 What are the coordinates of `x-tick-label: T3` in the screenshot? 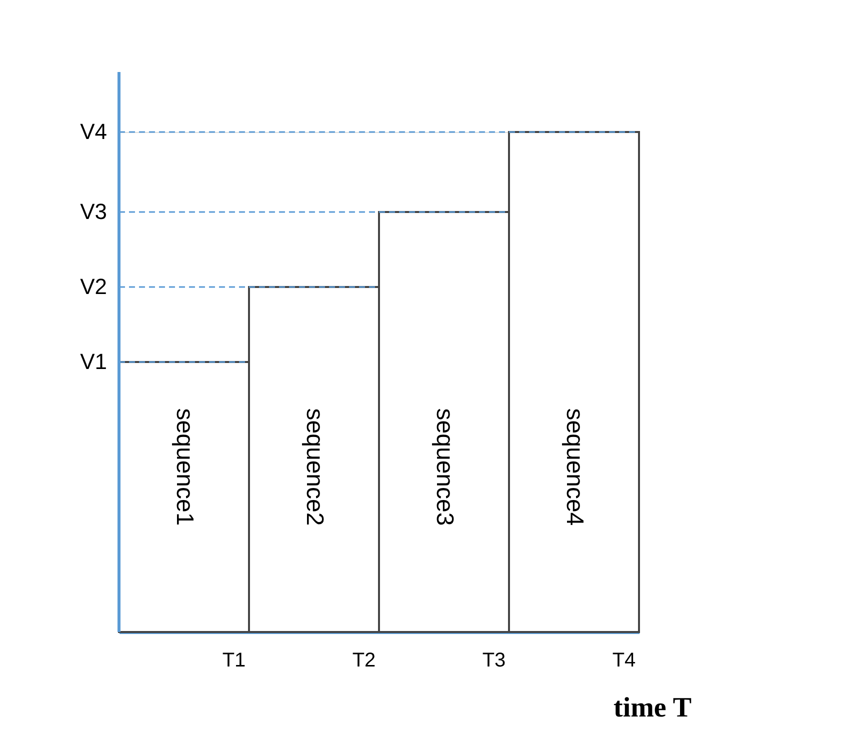 It's located at (494, 661).